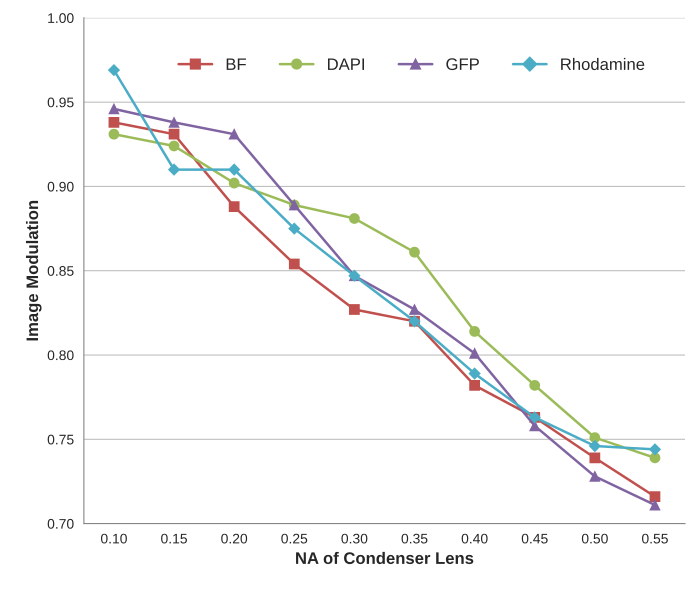 The height and width of the screenshot is (595, 699). I want to click on x-tick-label: 0.30, so click(354, 539).